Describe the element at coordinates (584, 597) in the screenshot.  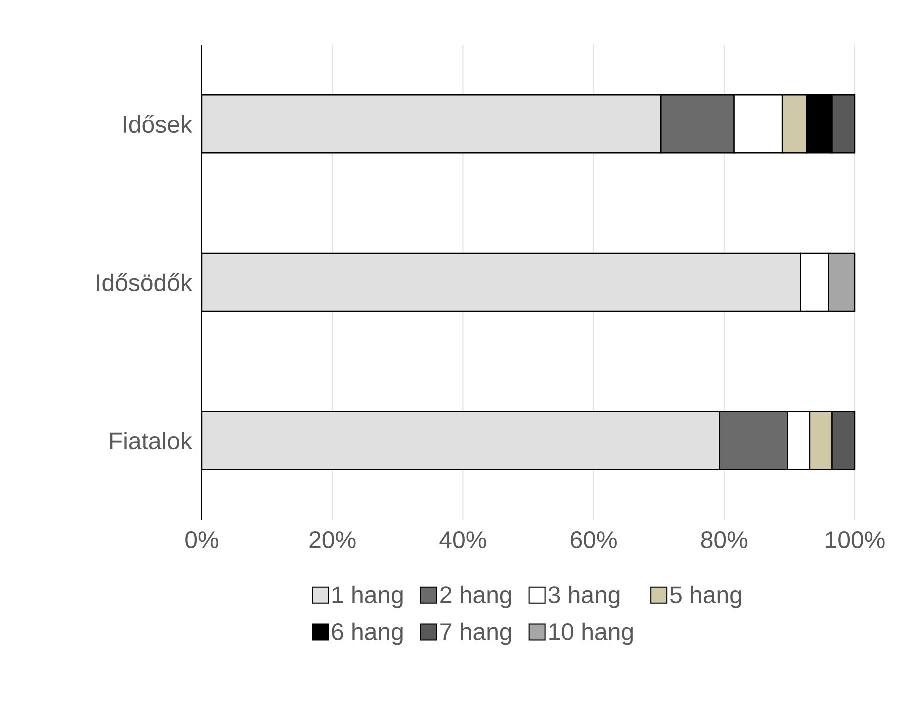
I see `legend-label: 3 hang` at that location.